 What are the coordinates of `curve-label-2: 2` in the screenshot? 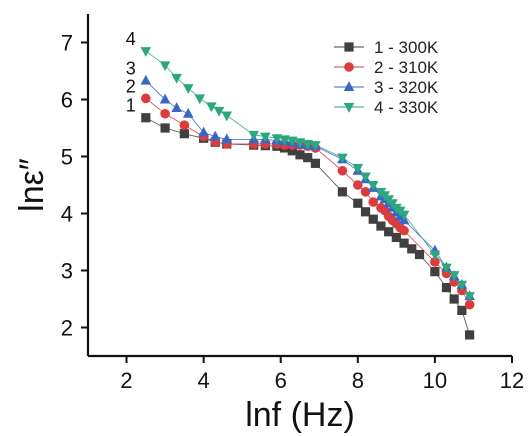 It's located at (131, 86).